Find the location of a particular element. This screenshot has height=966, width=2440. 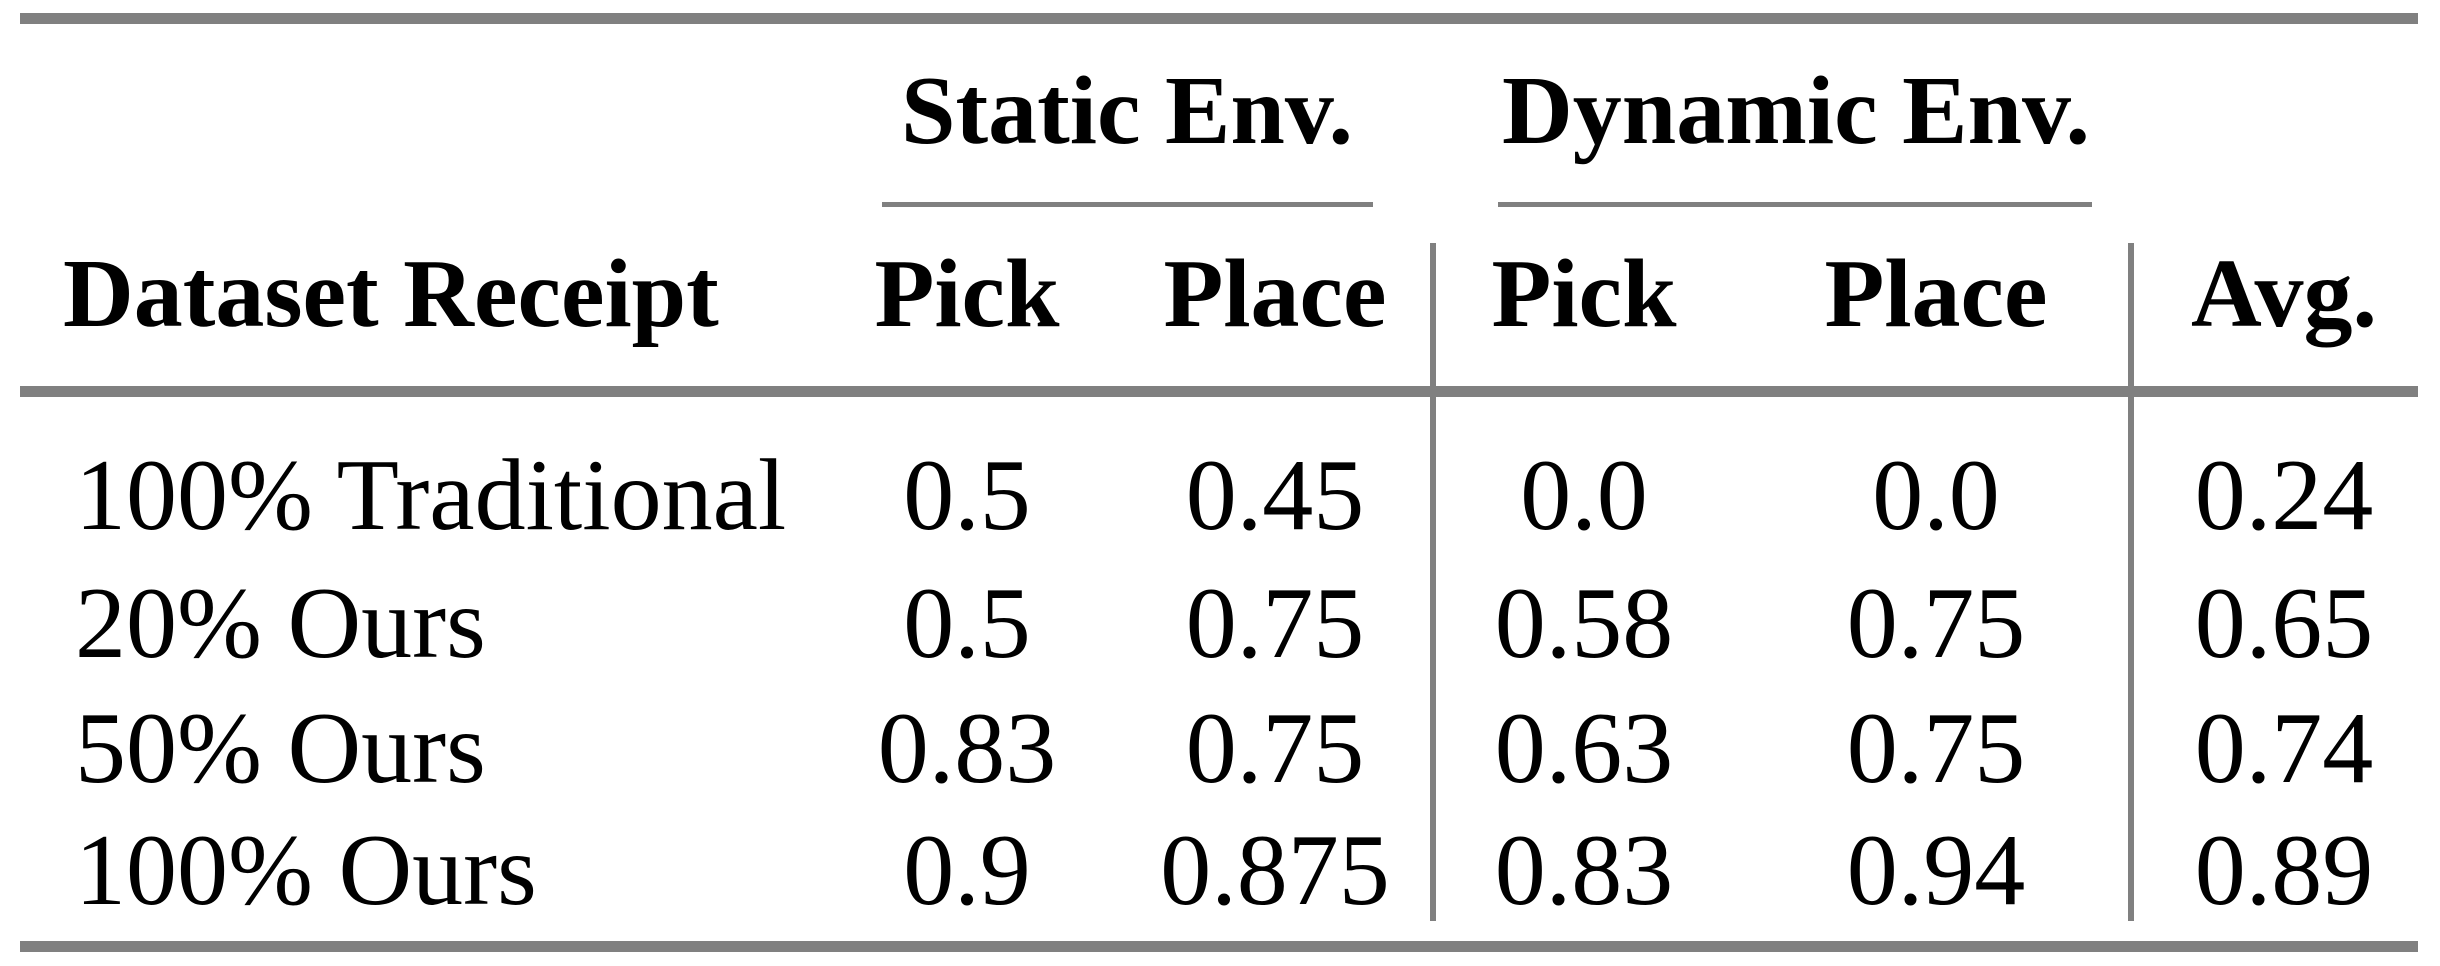

cell-static-place: 0.45 is located at coordinates (1275, 495).